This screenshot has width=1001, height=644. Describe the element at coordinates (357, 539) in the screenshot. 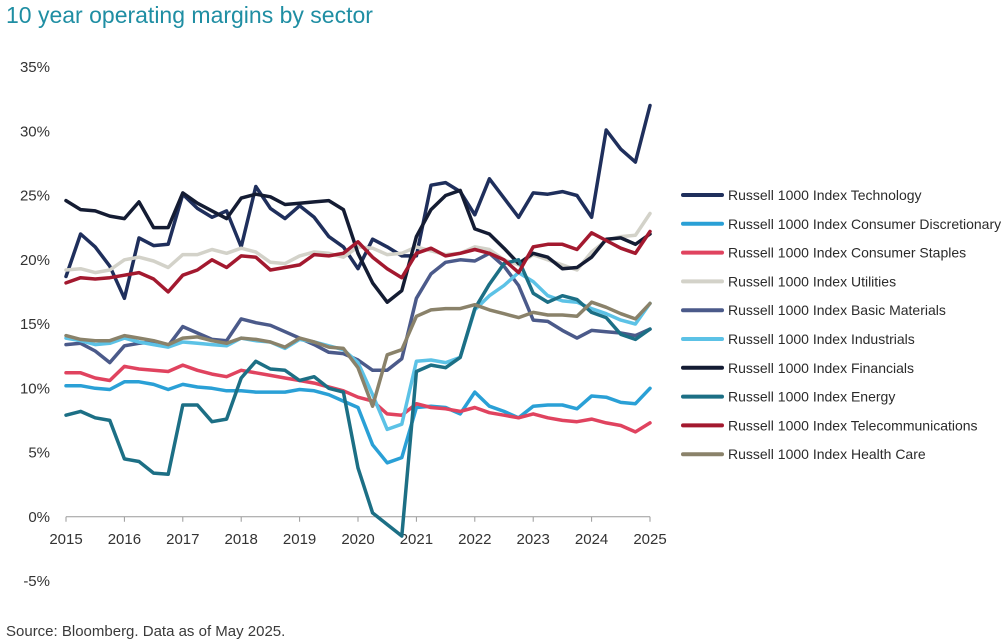

I see `x-tick-label: 2020` at that location.